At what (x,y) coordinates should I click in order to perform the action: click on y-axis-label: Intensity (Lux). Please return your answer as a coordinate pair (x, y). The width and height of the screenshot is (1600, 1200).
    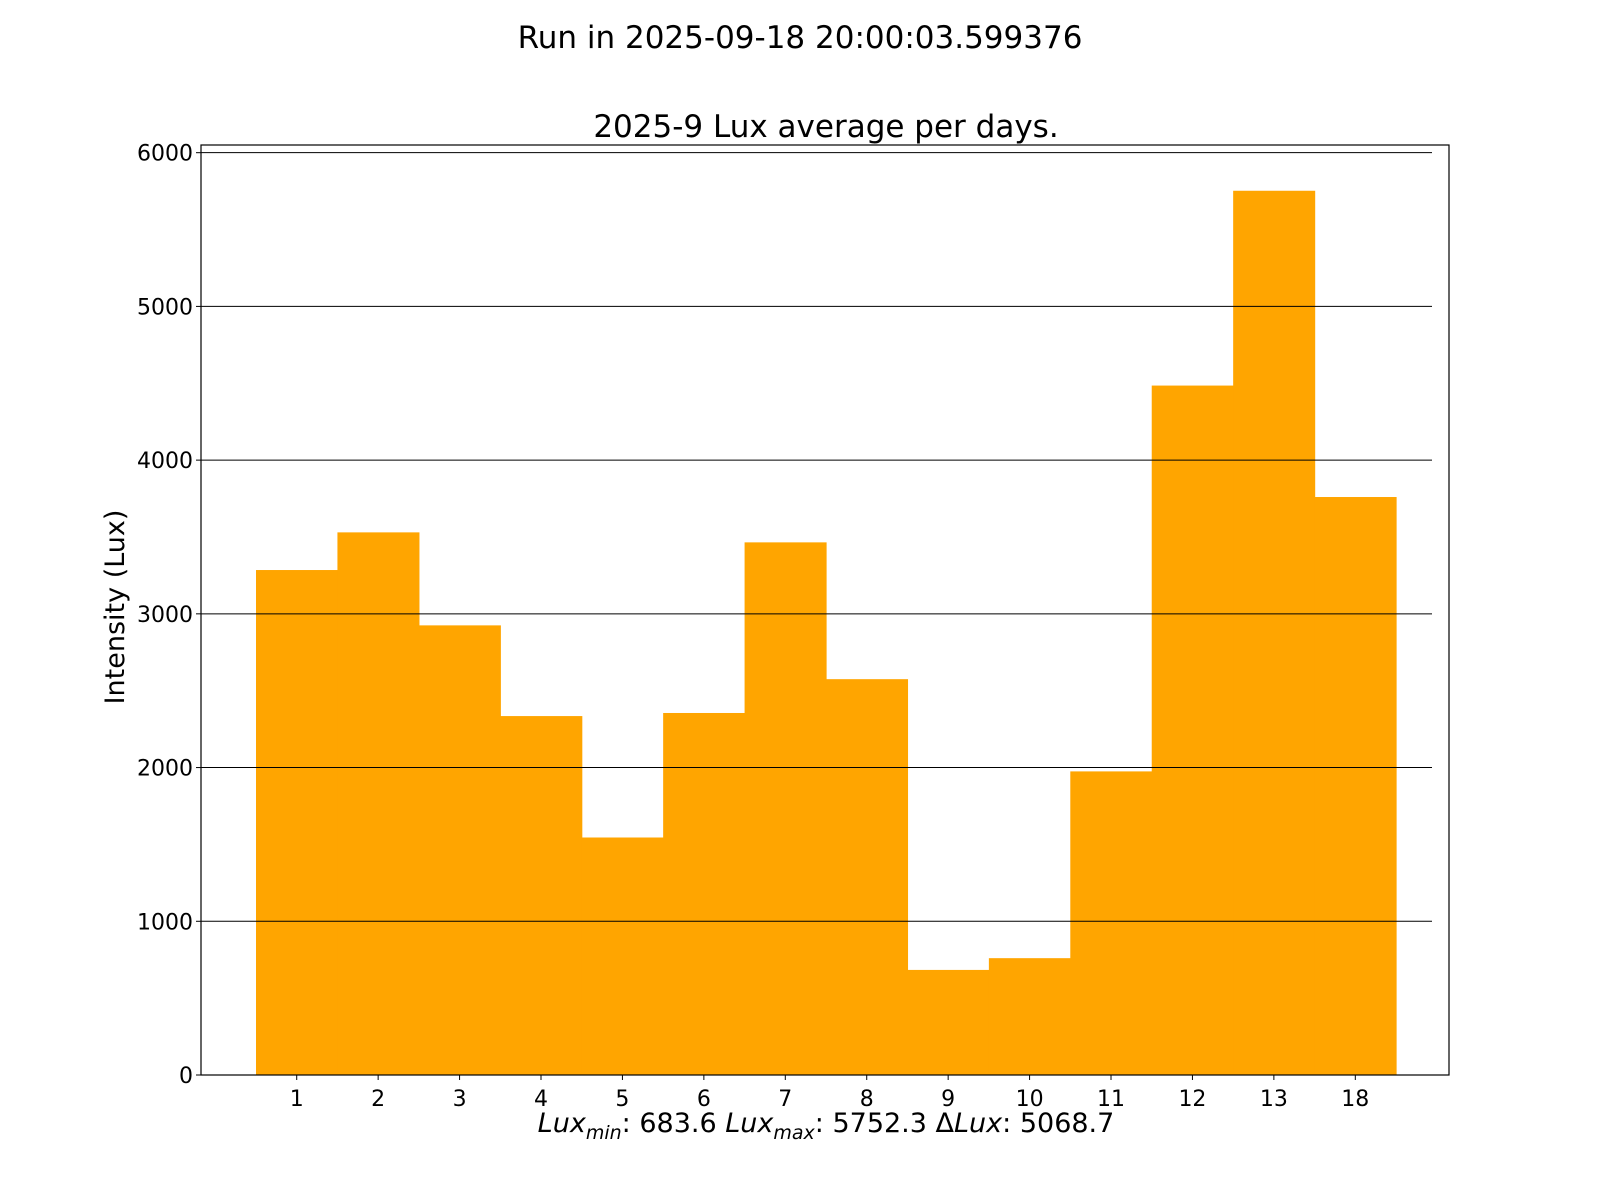
    Looking at the image, I should click on (115, 607).